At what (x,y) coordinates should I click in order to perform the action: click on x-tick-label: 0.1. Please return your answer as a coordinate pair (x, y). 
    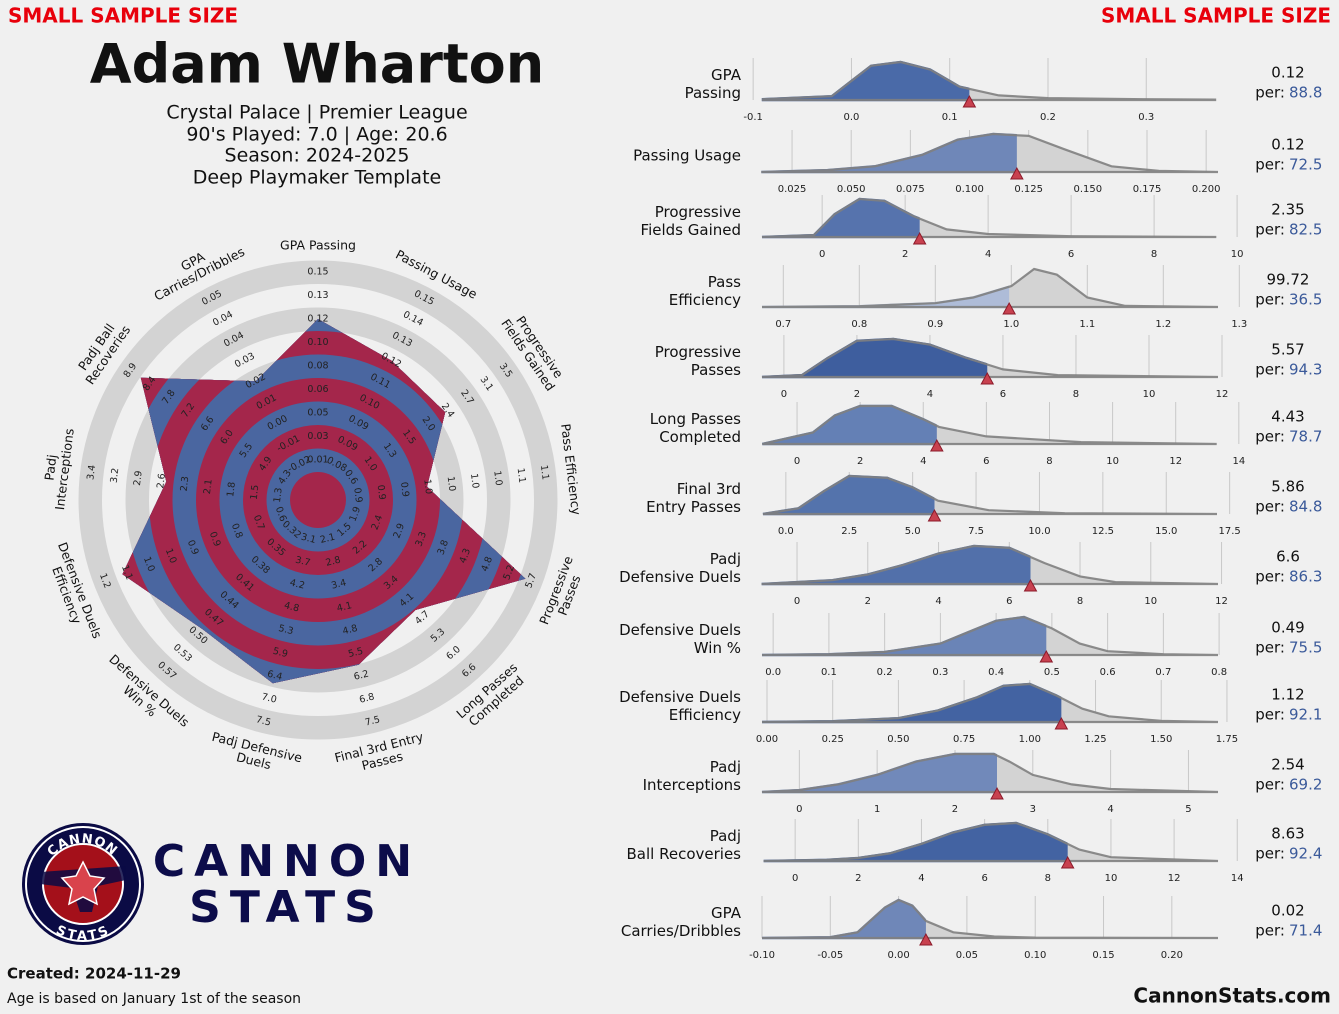
    Looking at the image, I should click on (950, 117).